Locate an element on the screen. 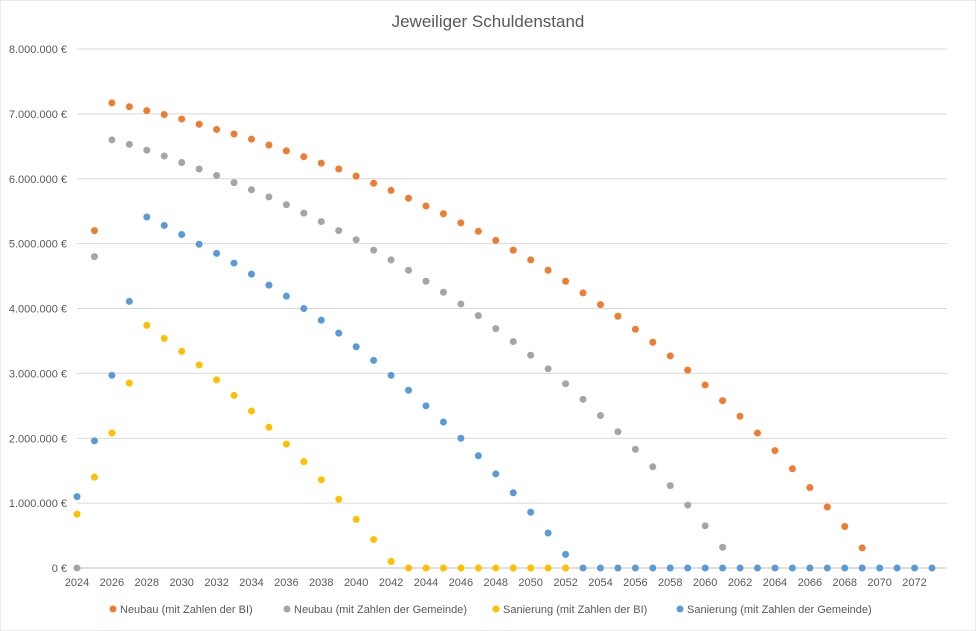 The width and height of the screenshot is (976, 631). x-tick-label: 2054 is located at coordinates (600, 583).